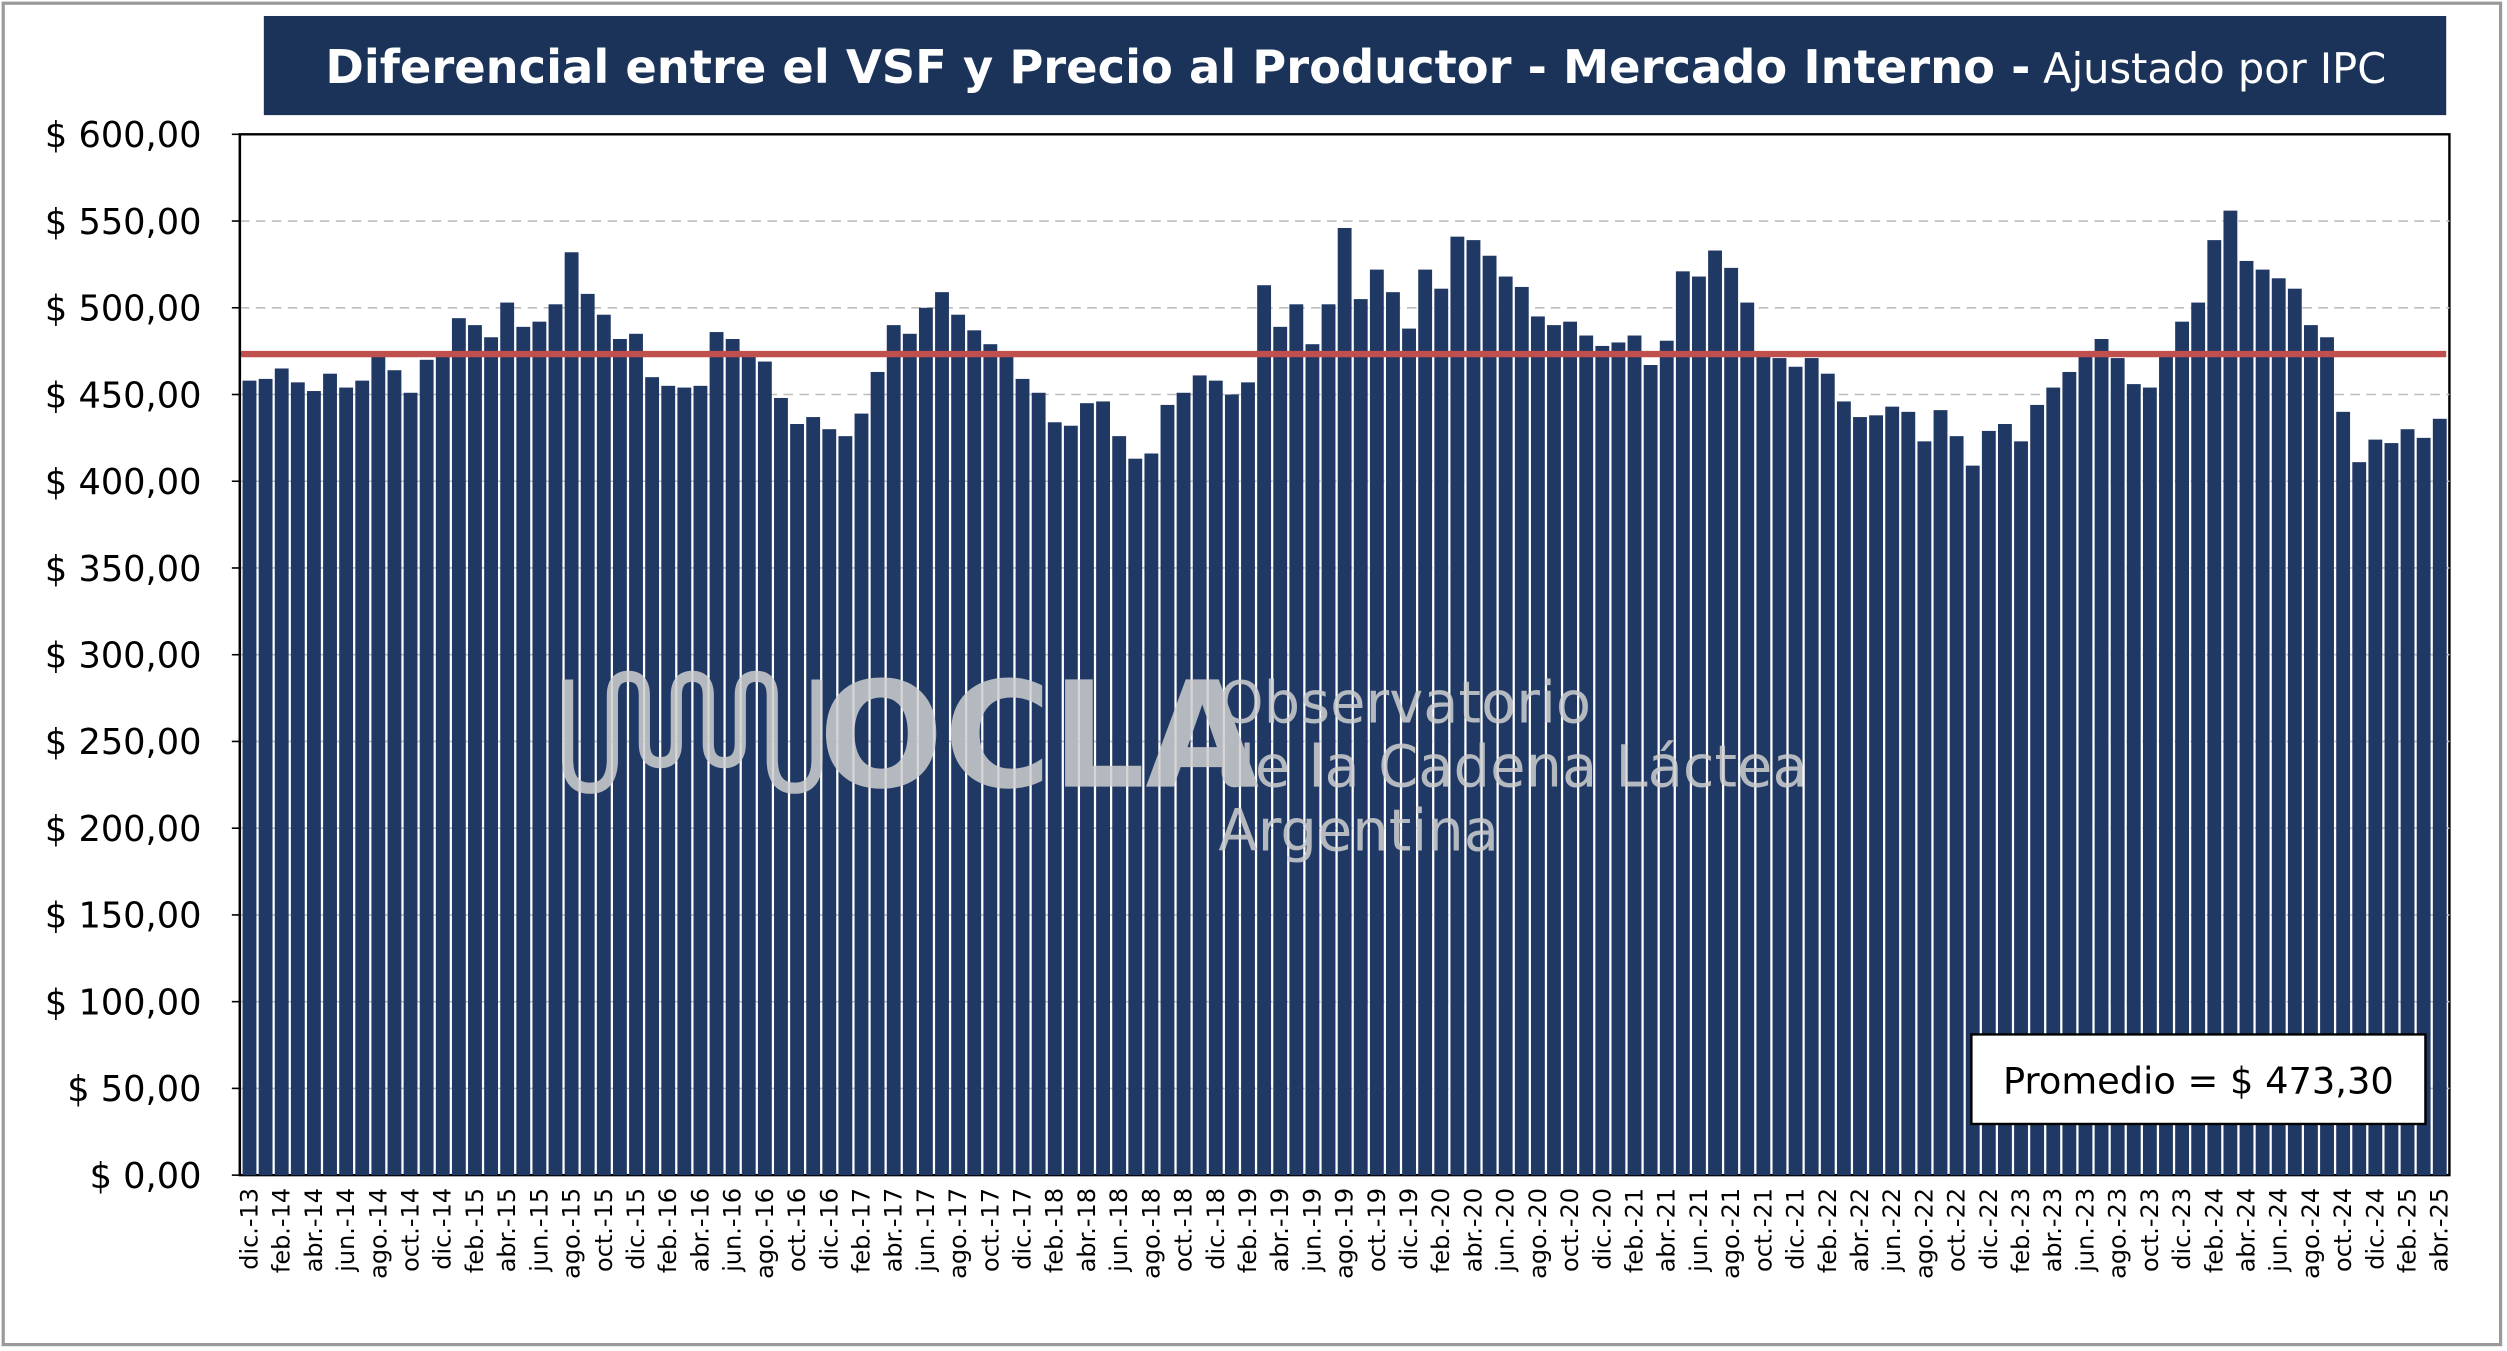  Describe the element at coordinates (2182, 1229) in the screenshot. I see `x-tick-label: dic.-23` at that location.